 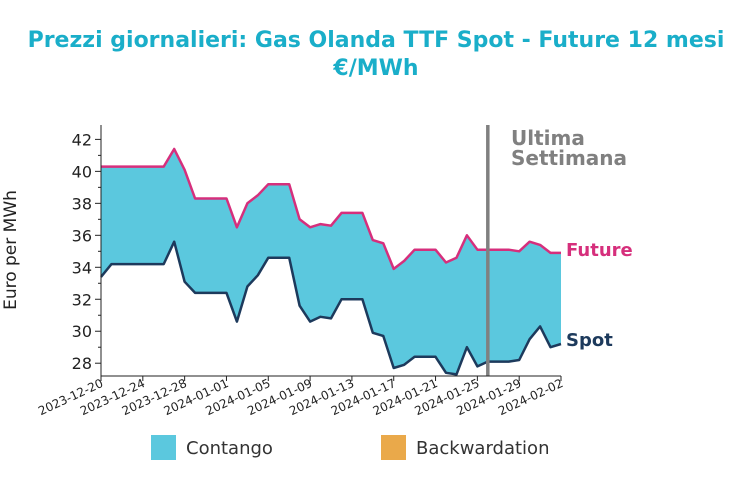 What do you see at coordinates (82, 171) in the screenshot?
I see `y-tick-label: 40` at bounding box center [82, 171].